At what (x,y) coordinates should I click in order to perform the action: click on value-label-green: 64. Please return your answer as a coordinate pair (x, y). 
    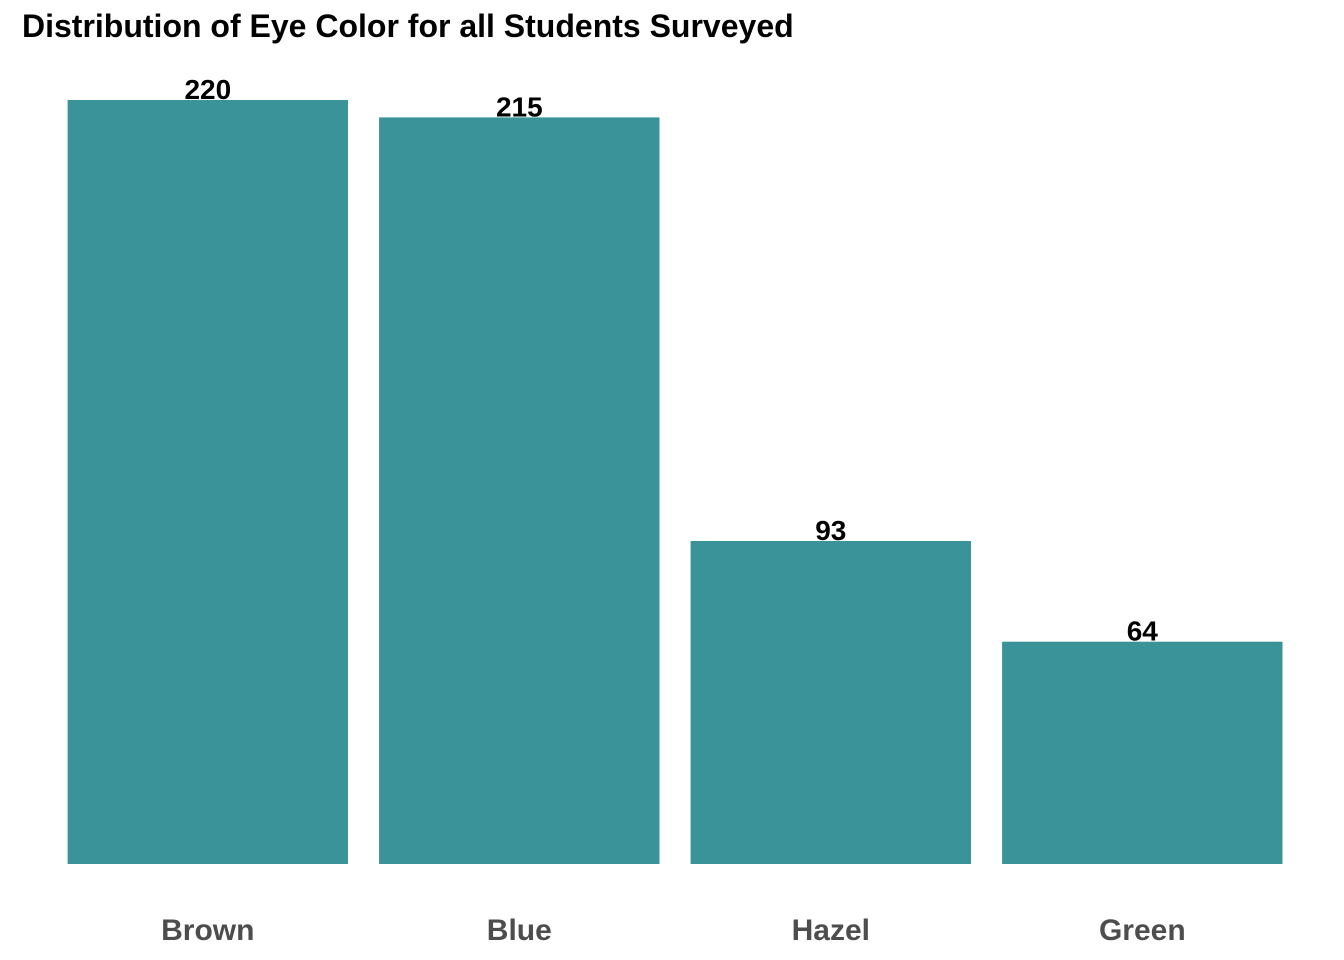
    Looking at the image, I should click on (1143, 631).